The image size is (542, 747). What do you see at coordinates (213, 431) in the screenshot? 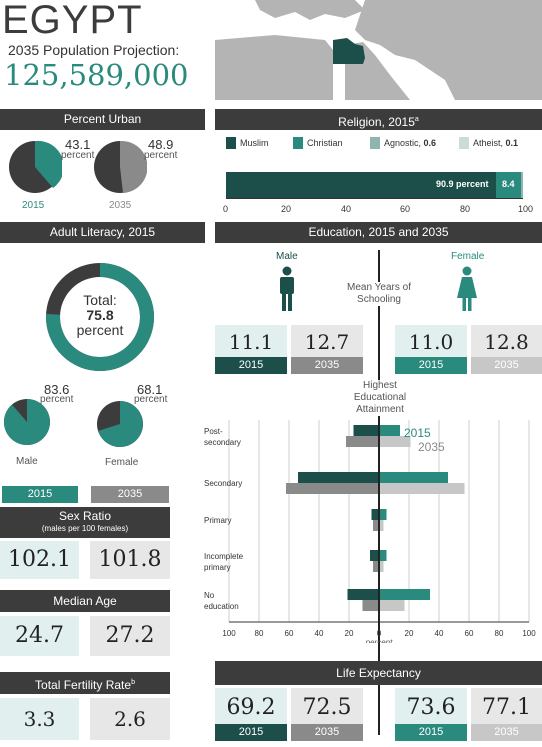
I see `attain-category-label: Post-` at bounding box center [213, 431].